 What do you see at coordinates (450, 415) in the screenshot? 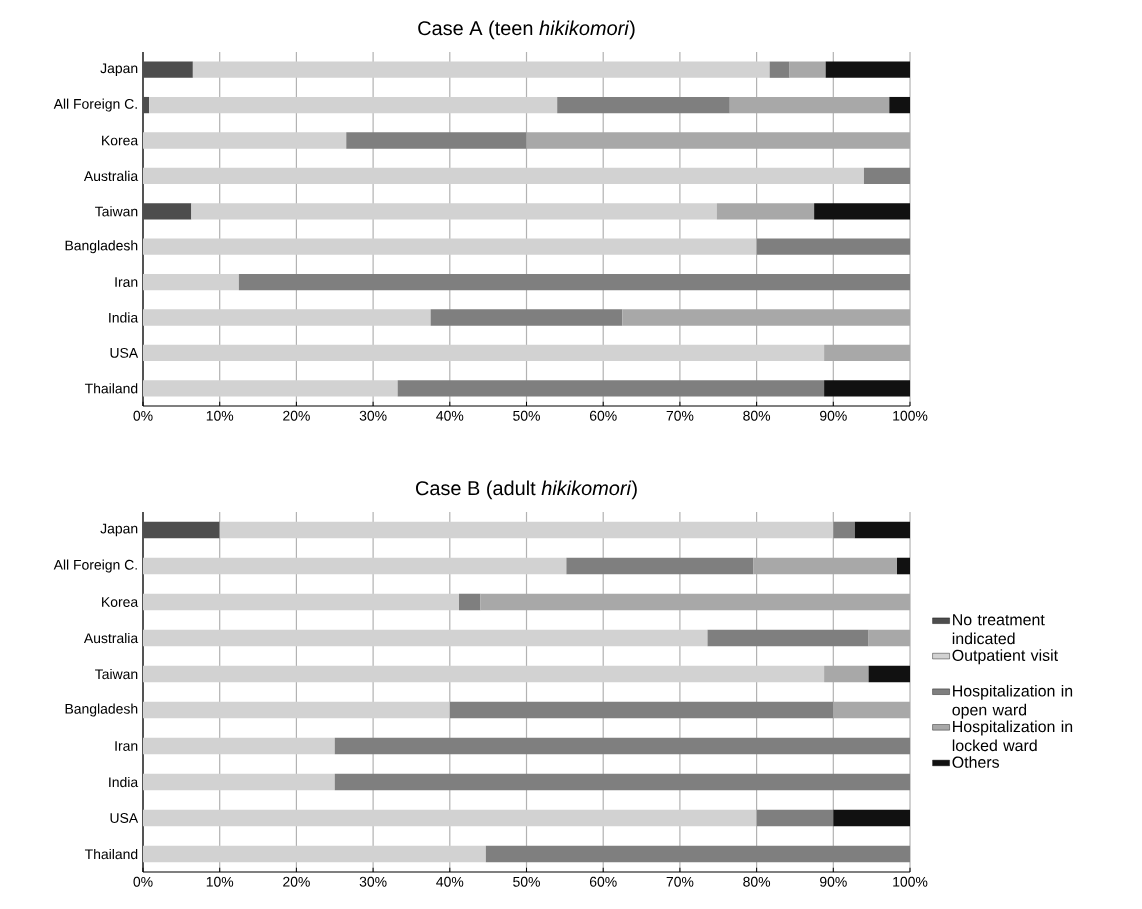
I see `x-tick-label: 40%` at bounding box center [450, 415].